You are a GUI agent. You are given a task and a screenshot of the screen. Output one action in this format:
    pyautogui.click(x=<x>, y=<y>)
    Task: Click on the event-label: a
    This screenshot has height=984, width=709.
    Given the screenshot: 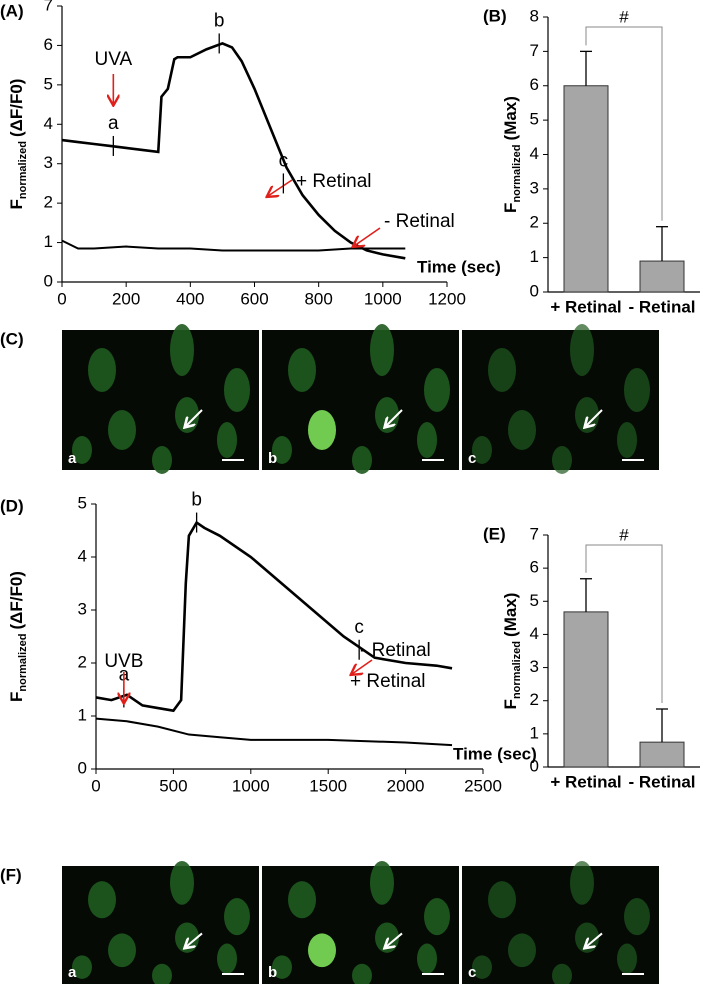 What is the action you would take?
    pyautogui.click(x=113, y=123)
    